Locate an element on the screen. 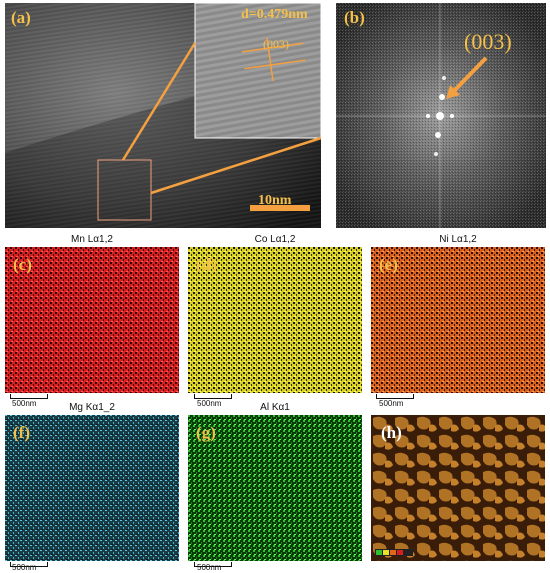  title-f: Mg Kα1_2 is located at coordinates (92, 407).